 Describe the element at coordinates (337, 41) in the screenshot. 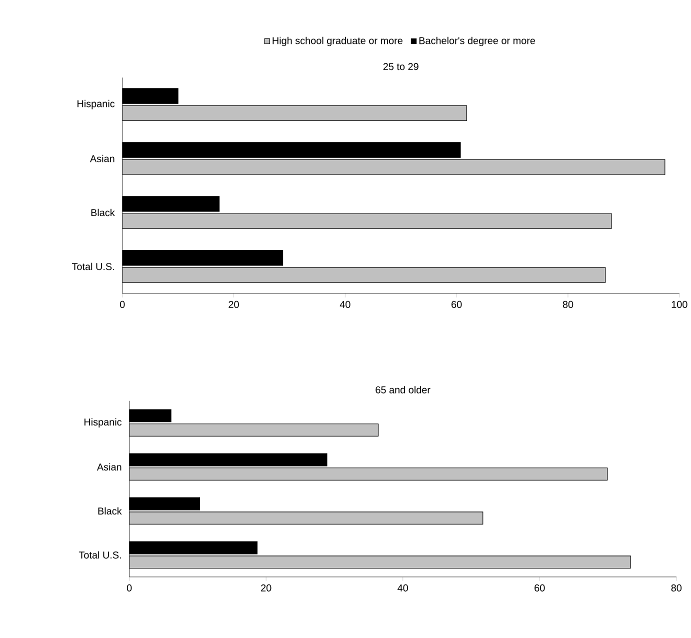

I see `legend-label: High school graduate or more` at that location.